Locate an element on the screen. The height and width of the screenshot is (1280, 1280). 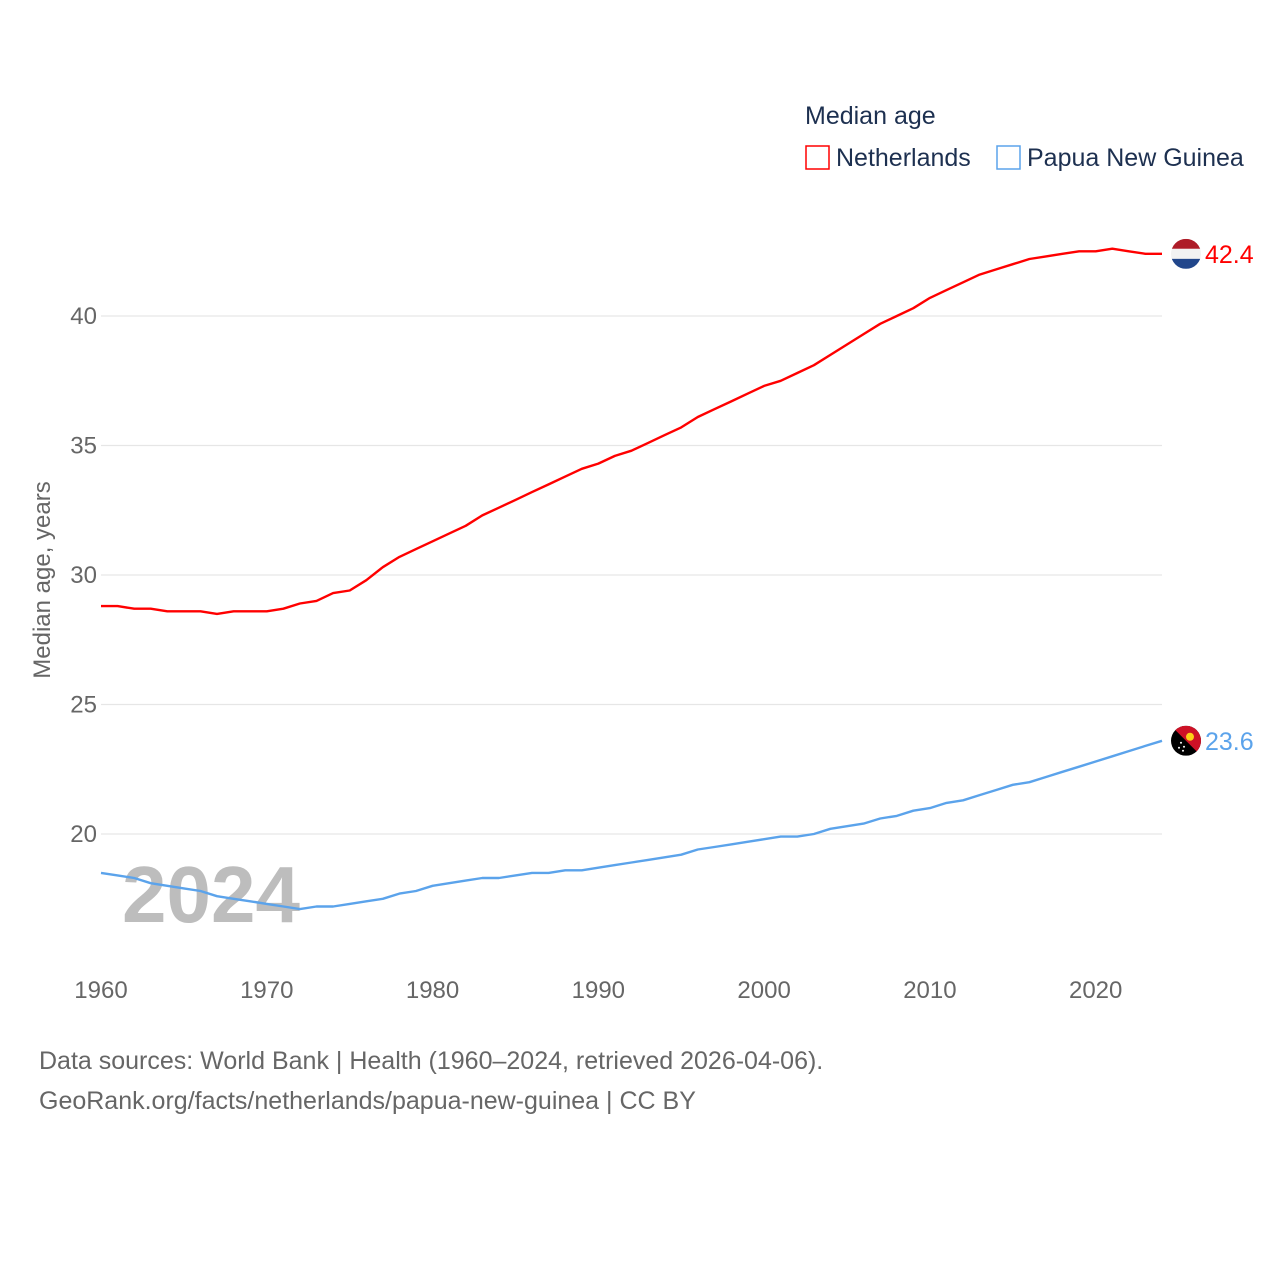
papua-new-guinea-flag-icon is located at coordinates (1186, 740).